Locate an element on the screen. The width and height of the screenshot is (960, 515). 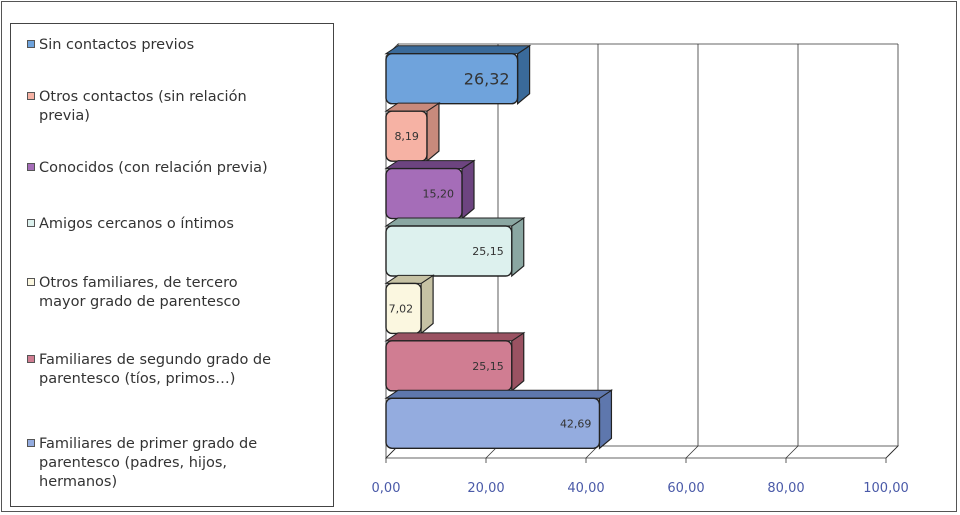
bar: 7,02 is located at coordinates (409, 304).